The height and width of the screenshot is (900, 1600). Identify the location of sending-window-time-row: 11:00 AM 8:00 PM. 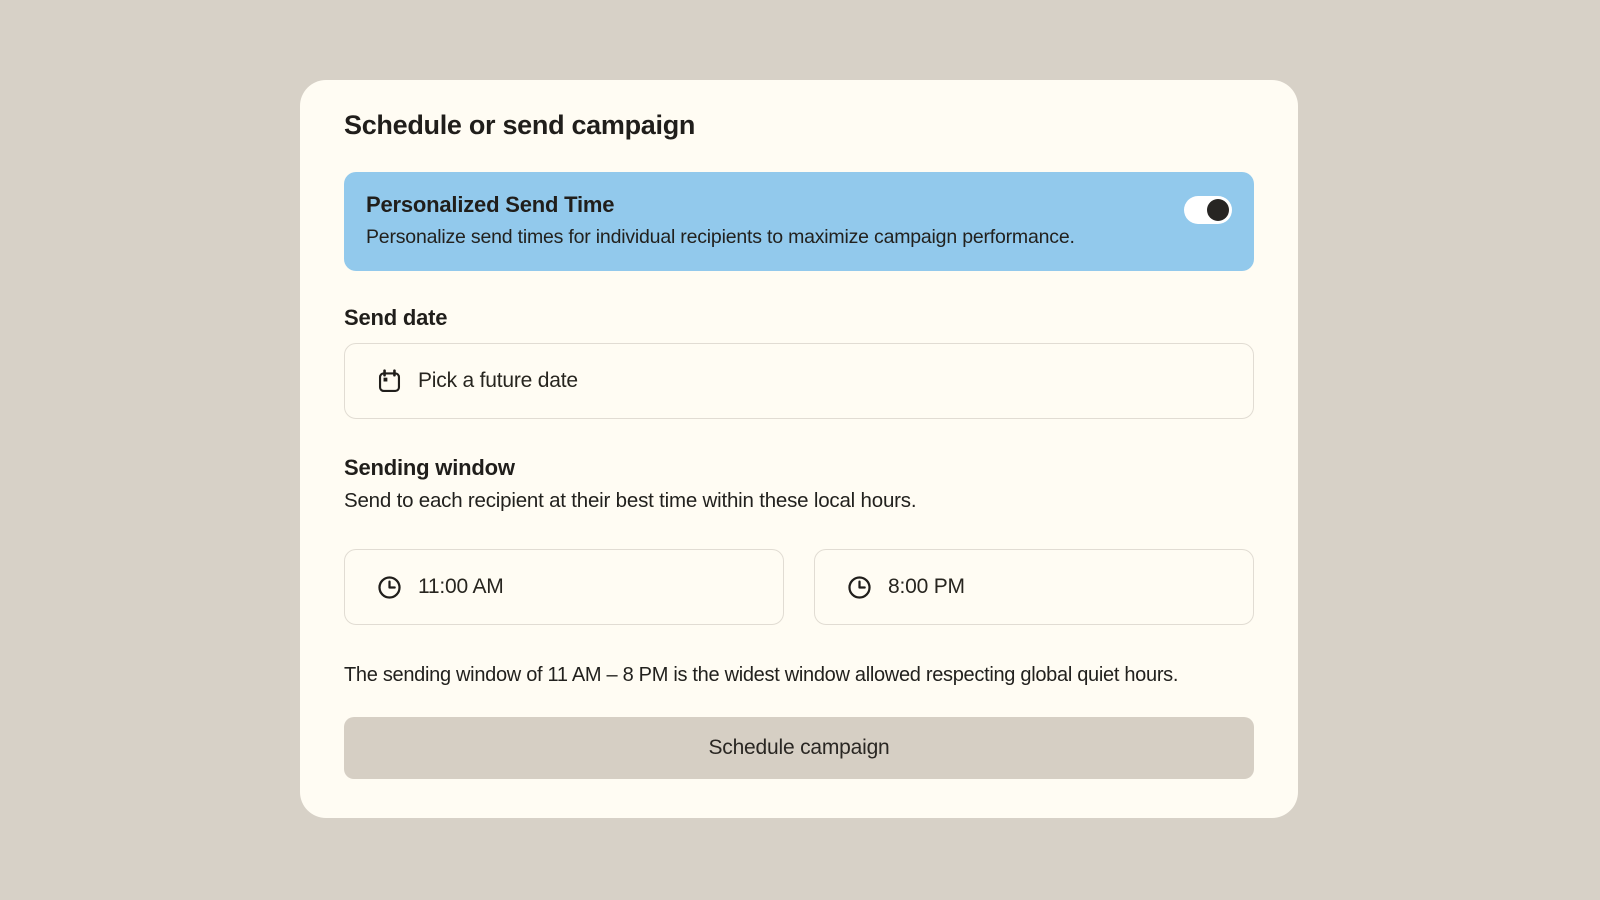
(799, 587).